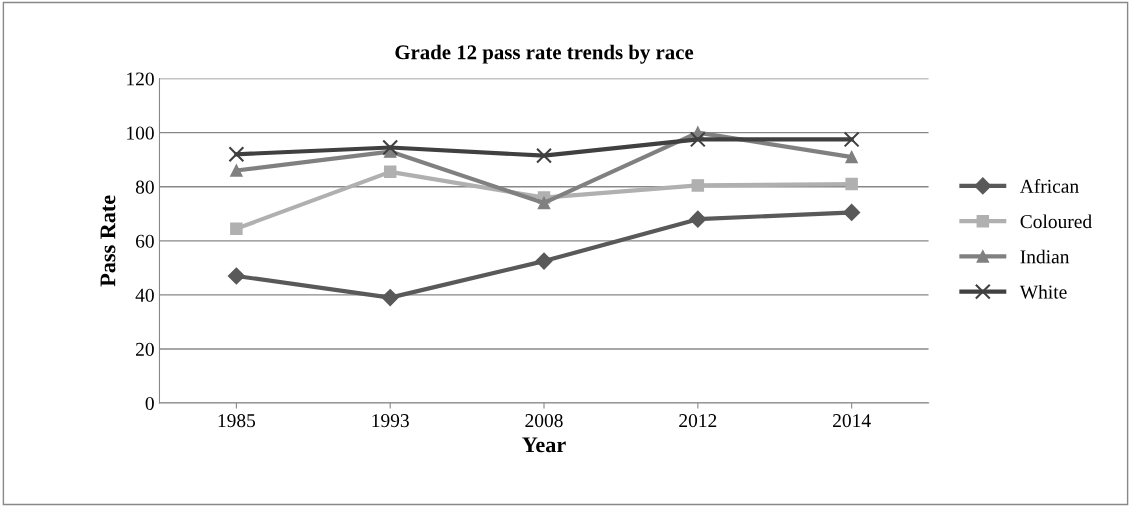 The width and height of the screenshot is (1131, 507). I want to click on y-tick-label: 20, so click(145, 349).